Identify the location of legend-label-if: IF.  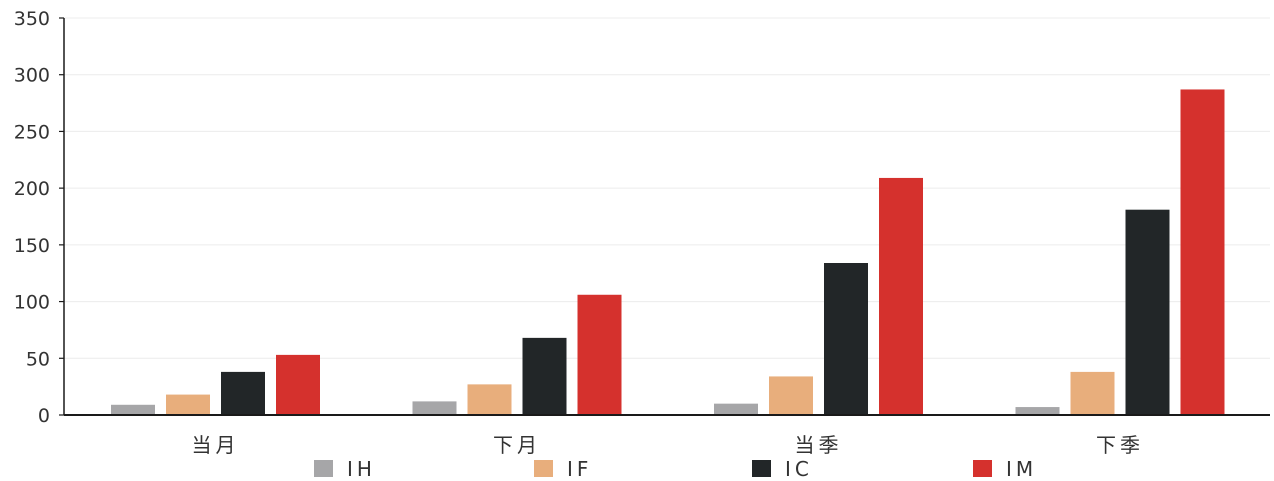
(579, 469).